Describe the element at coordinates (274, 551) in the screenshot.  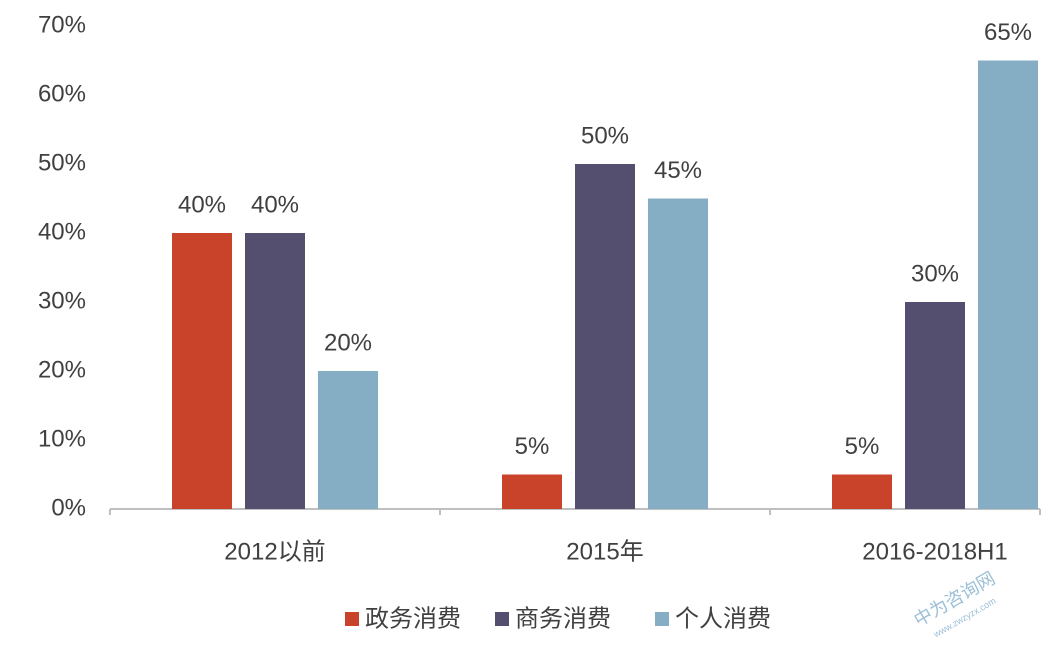
I see `x-tick-label: 2012以前` at that location.